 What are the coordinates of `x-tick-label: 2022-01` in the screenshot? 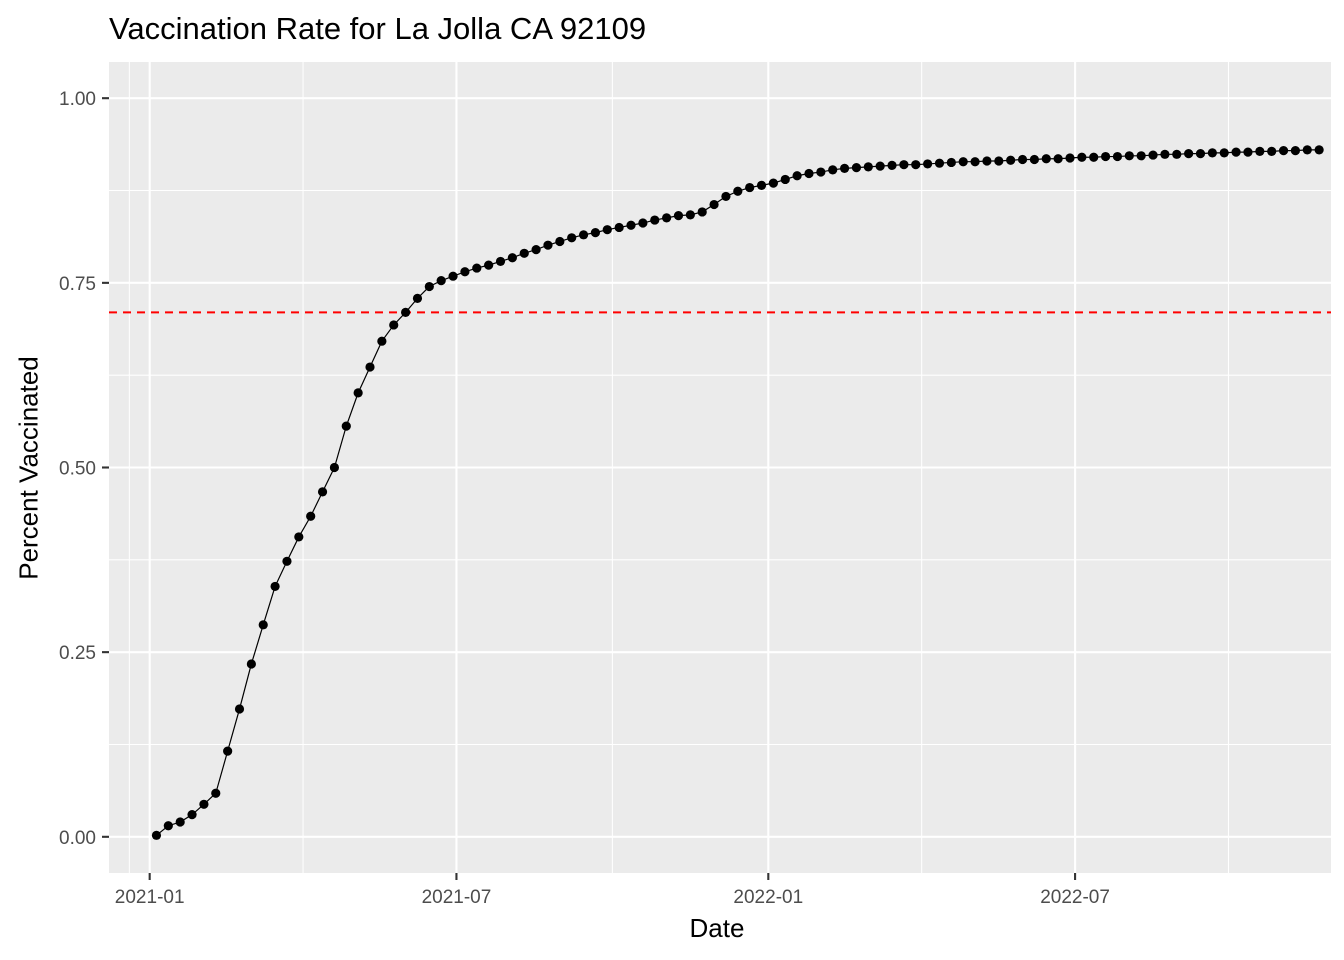 It's located at (768, 897).